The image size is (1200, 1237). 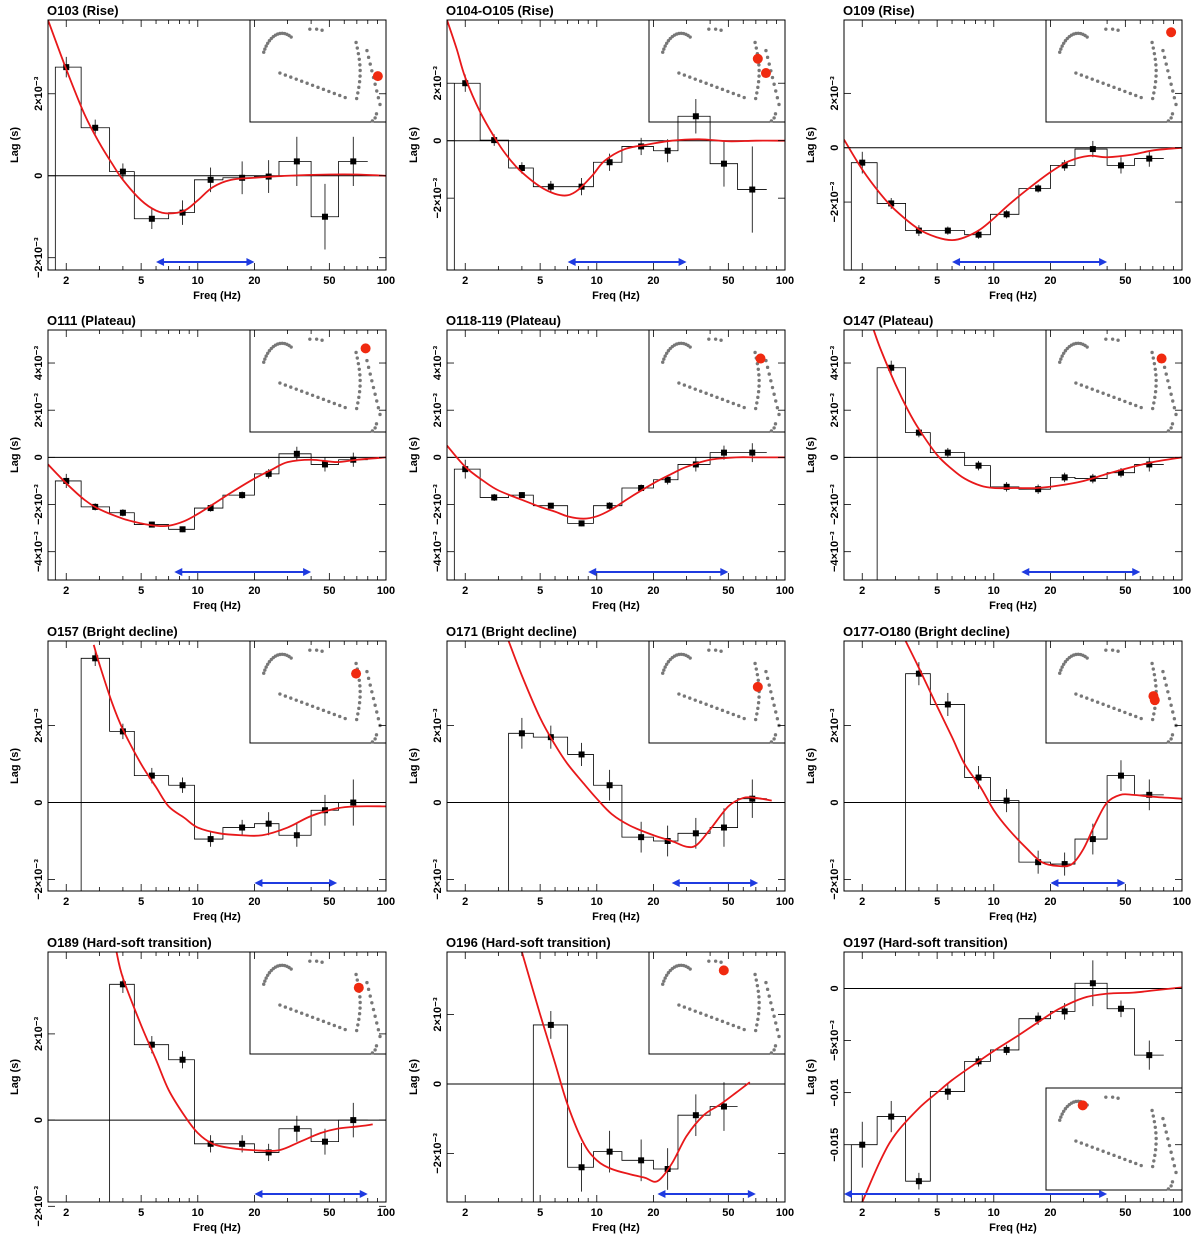 What do you see at coordinates (66, 1213) in the screenshot?
I see `x-tick-label: 2` at bounding box center [66, 1213].